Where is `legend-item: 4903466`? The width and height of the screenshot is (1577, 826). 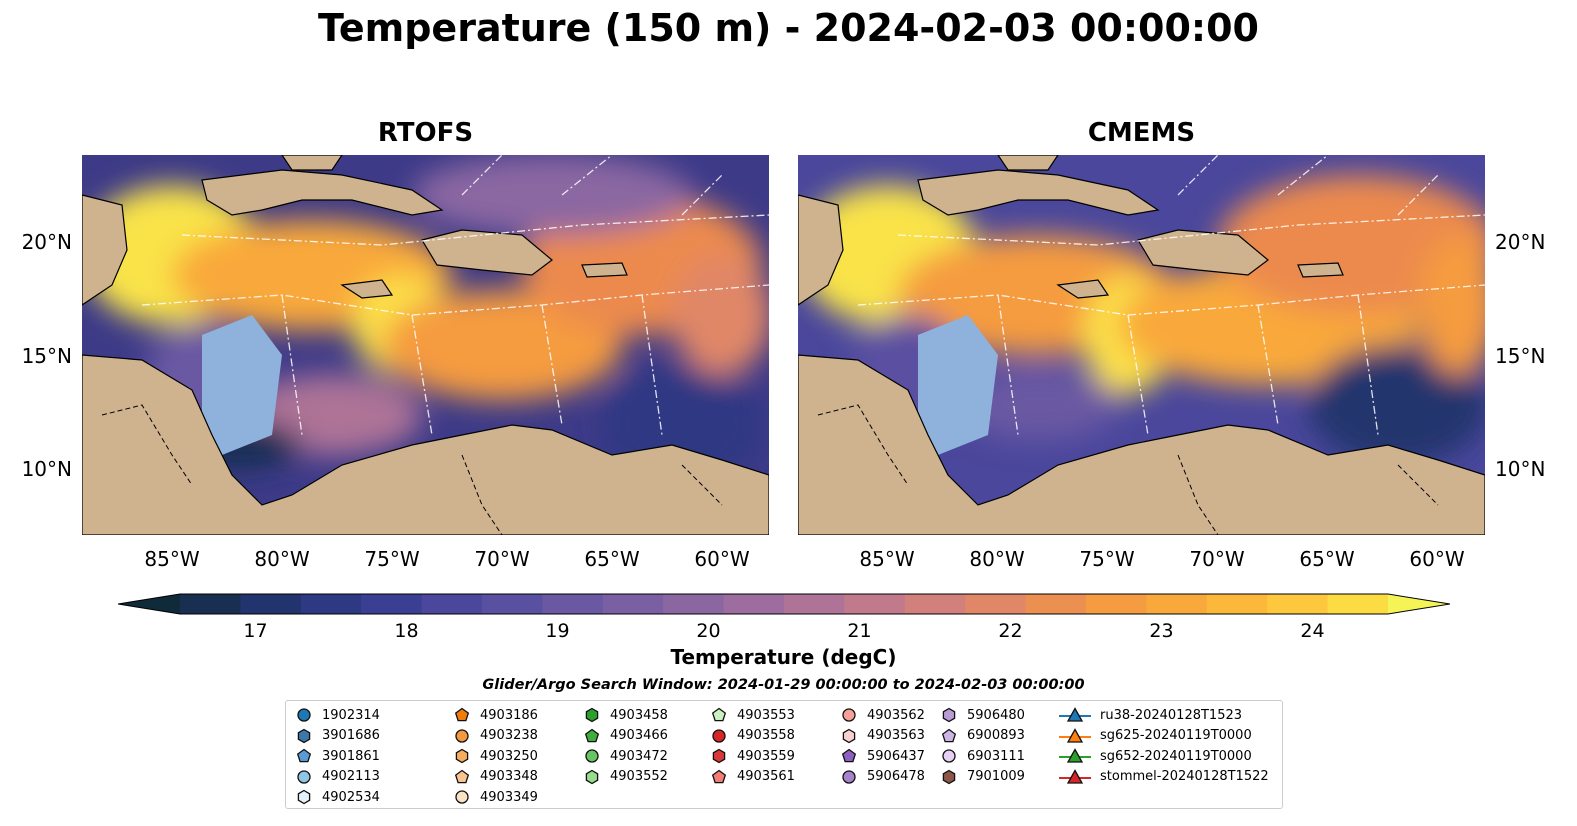
legend-item: 4903466 is located at coordinates (625, 736).